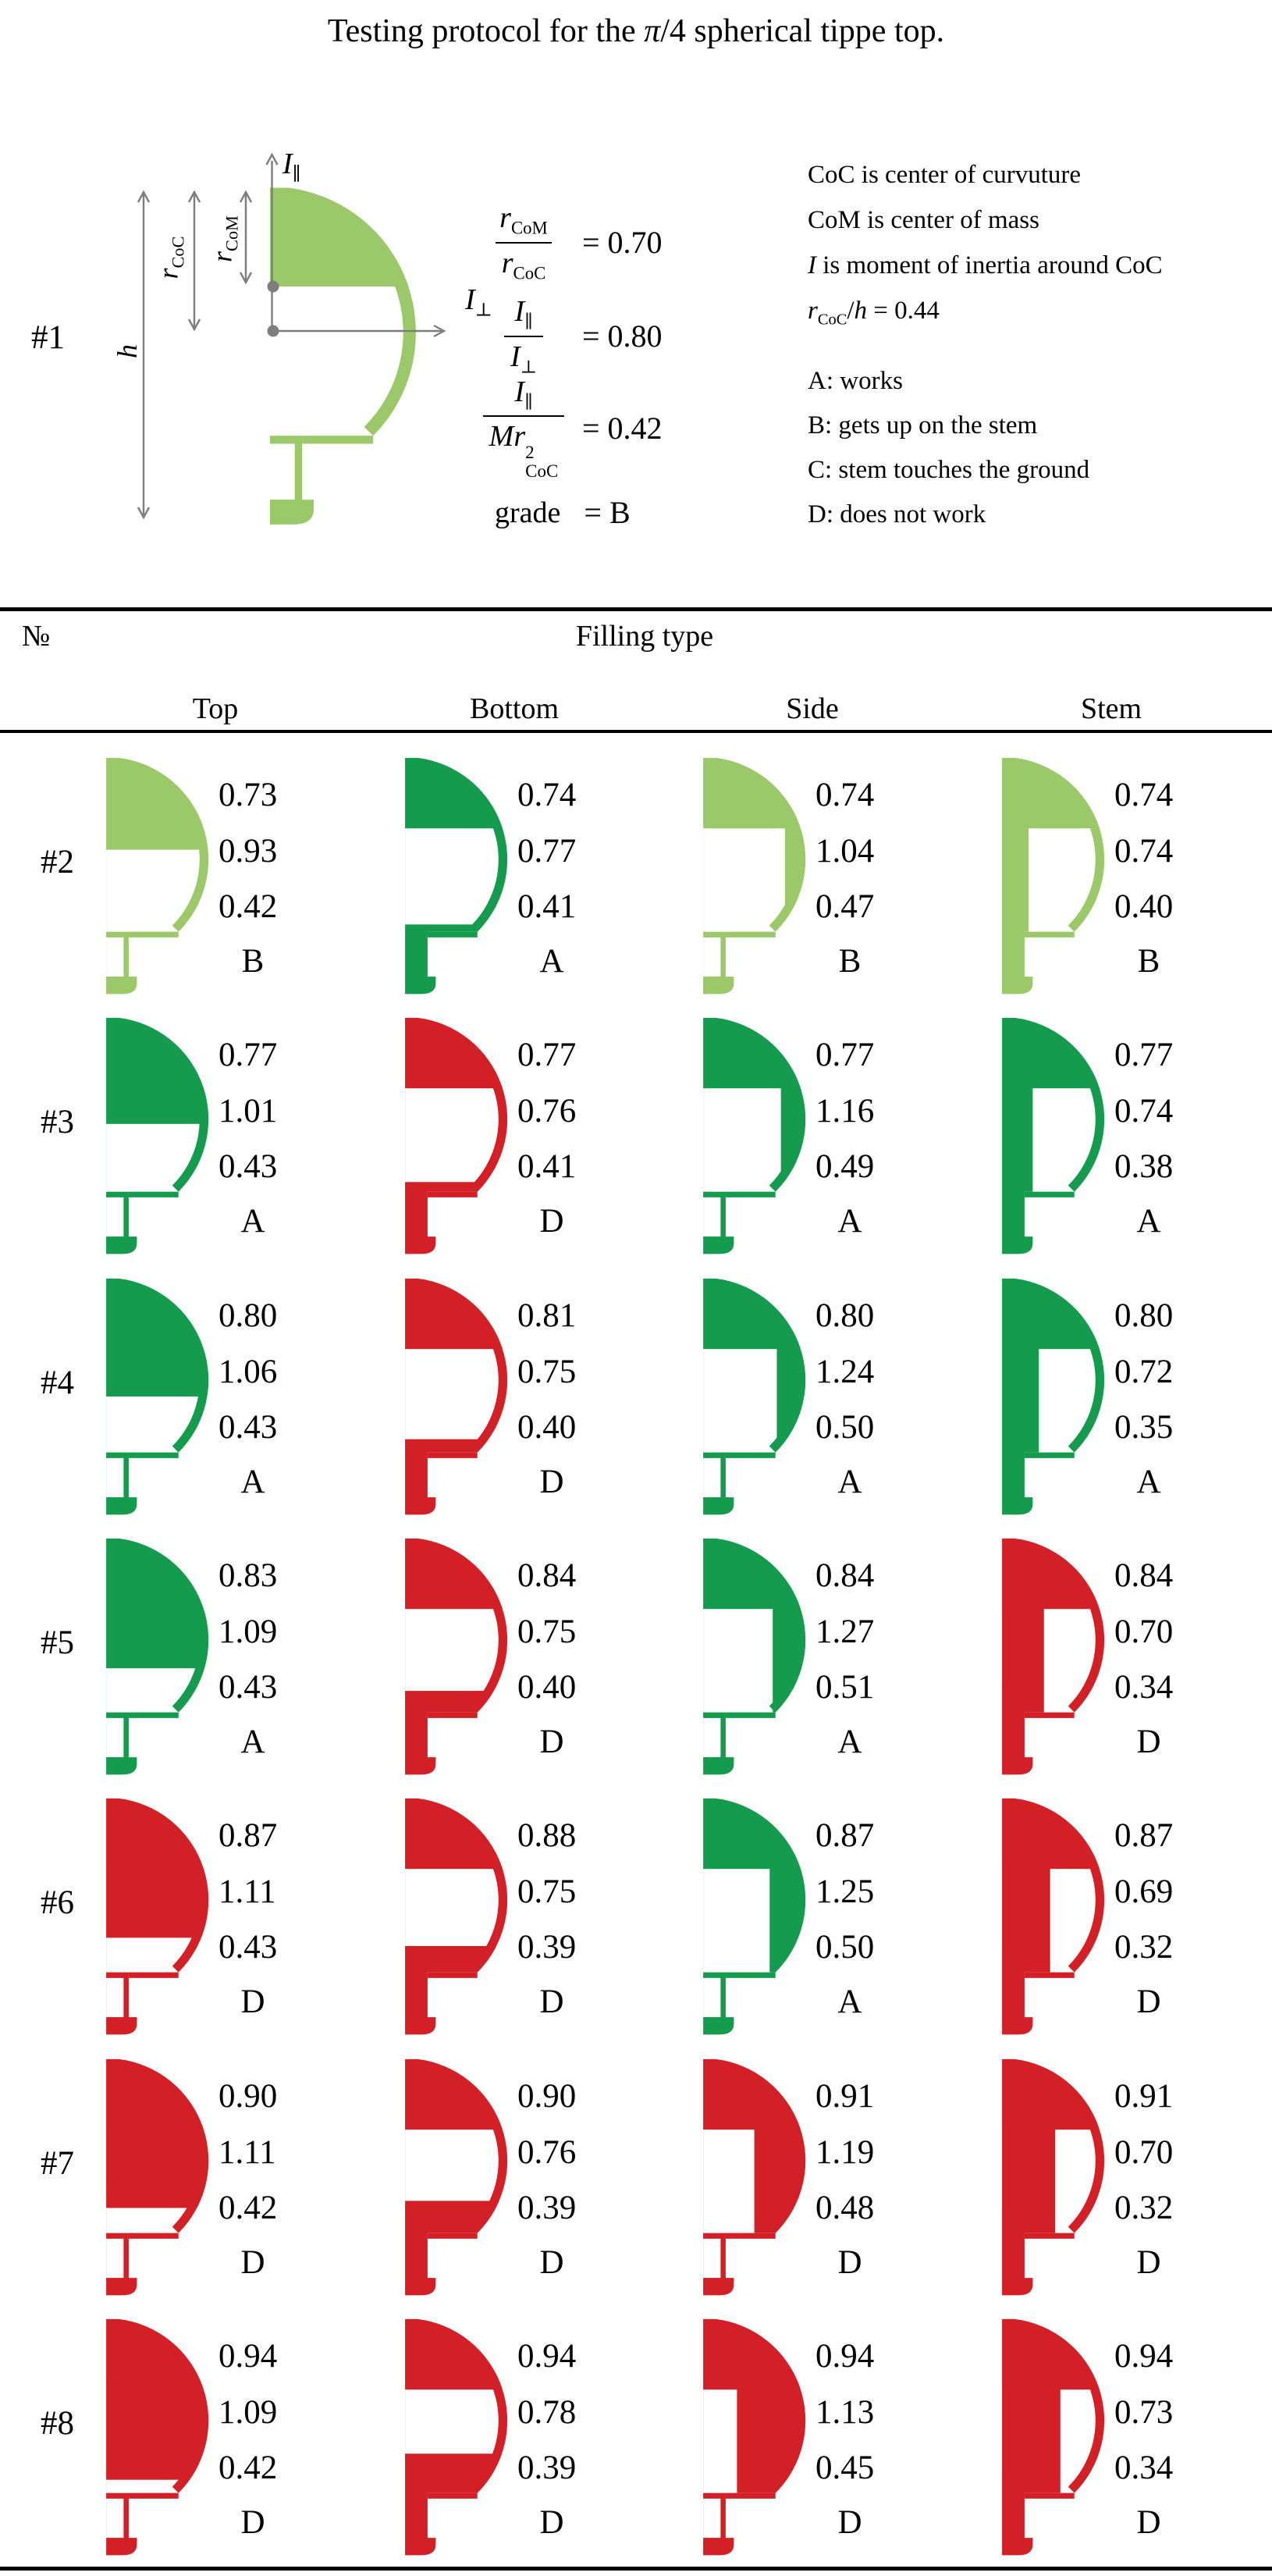  I want to click on inertia-ratio-value: 0.77, so click(547, 851).